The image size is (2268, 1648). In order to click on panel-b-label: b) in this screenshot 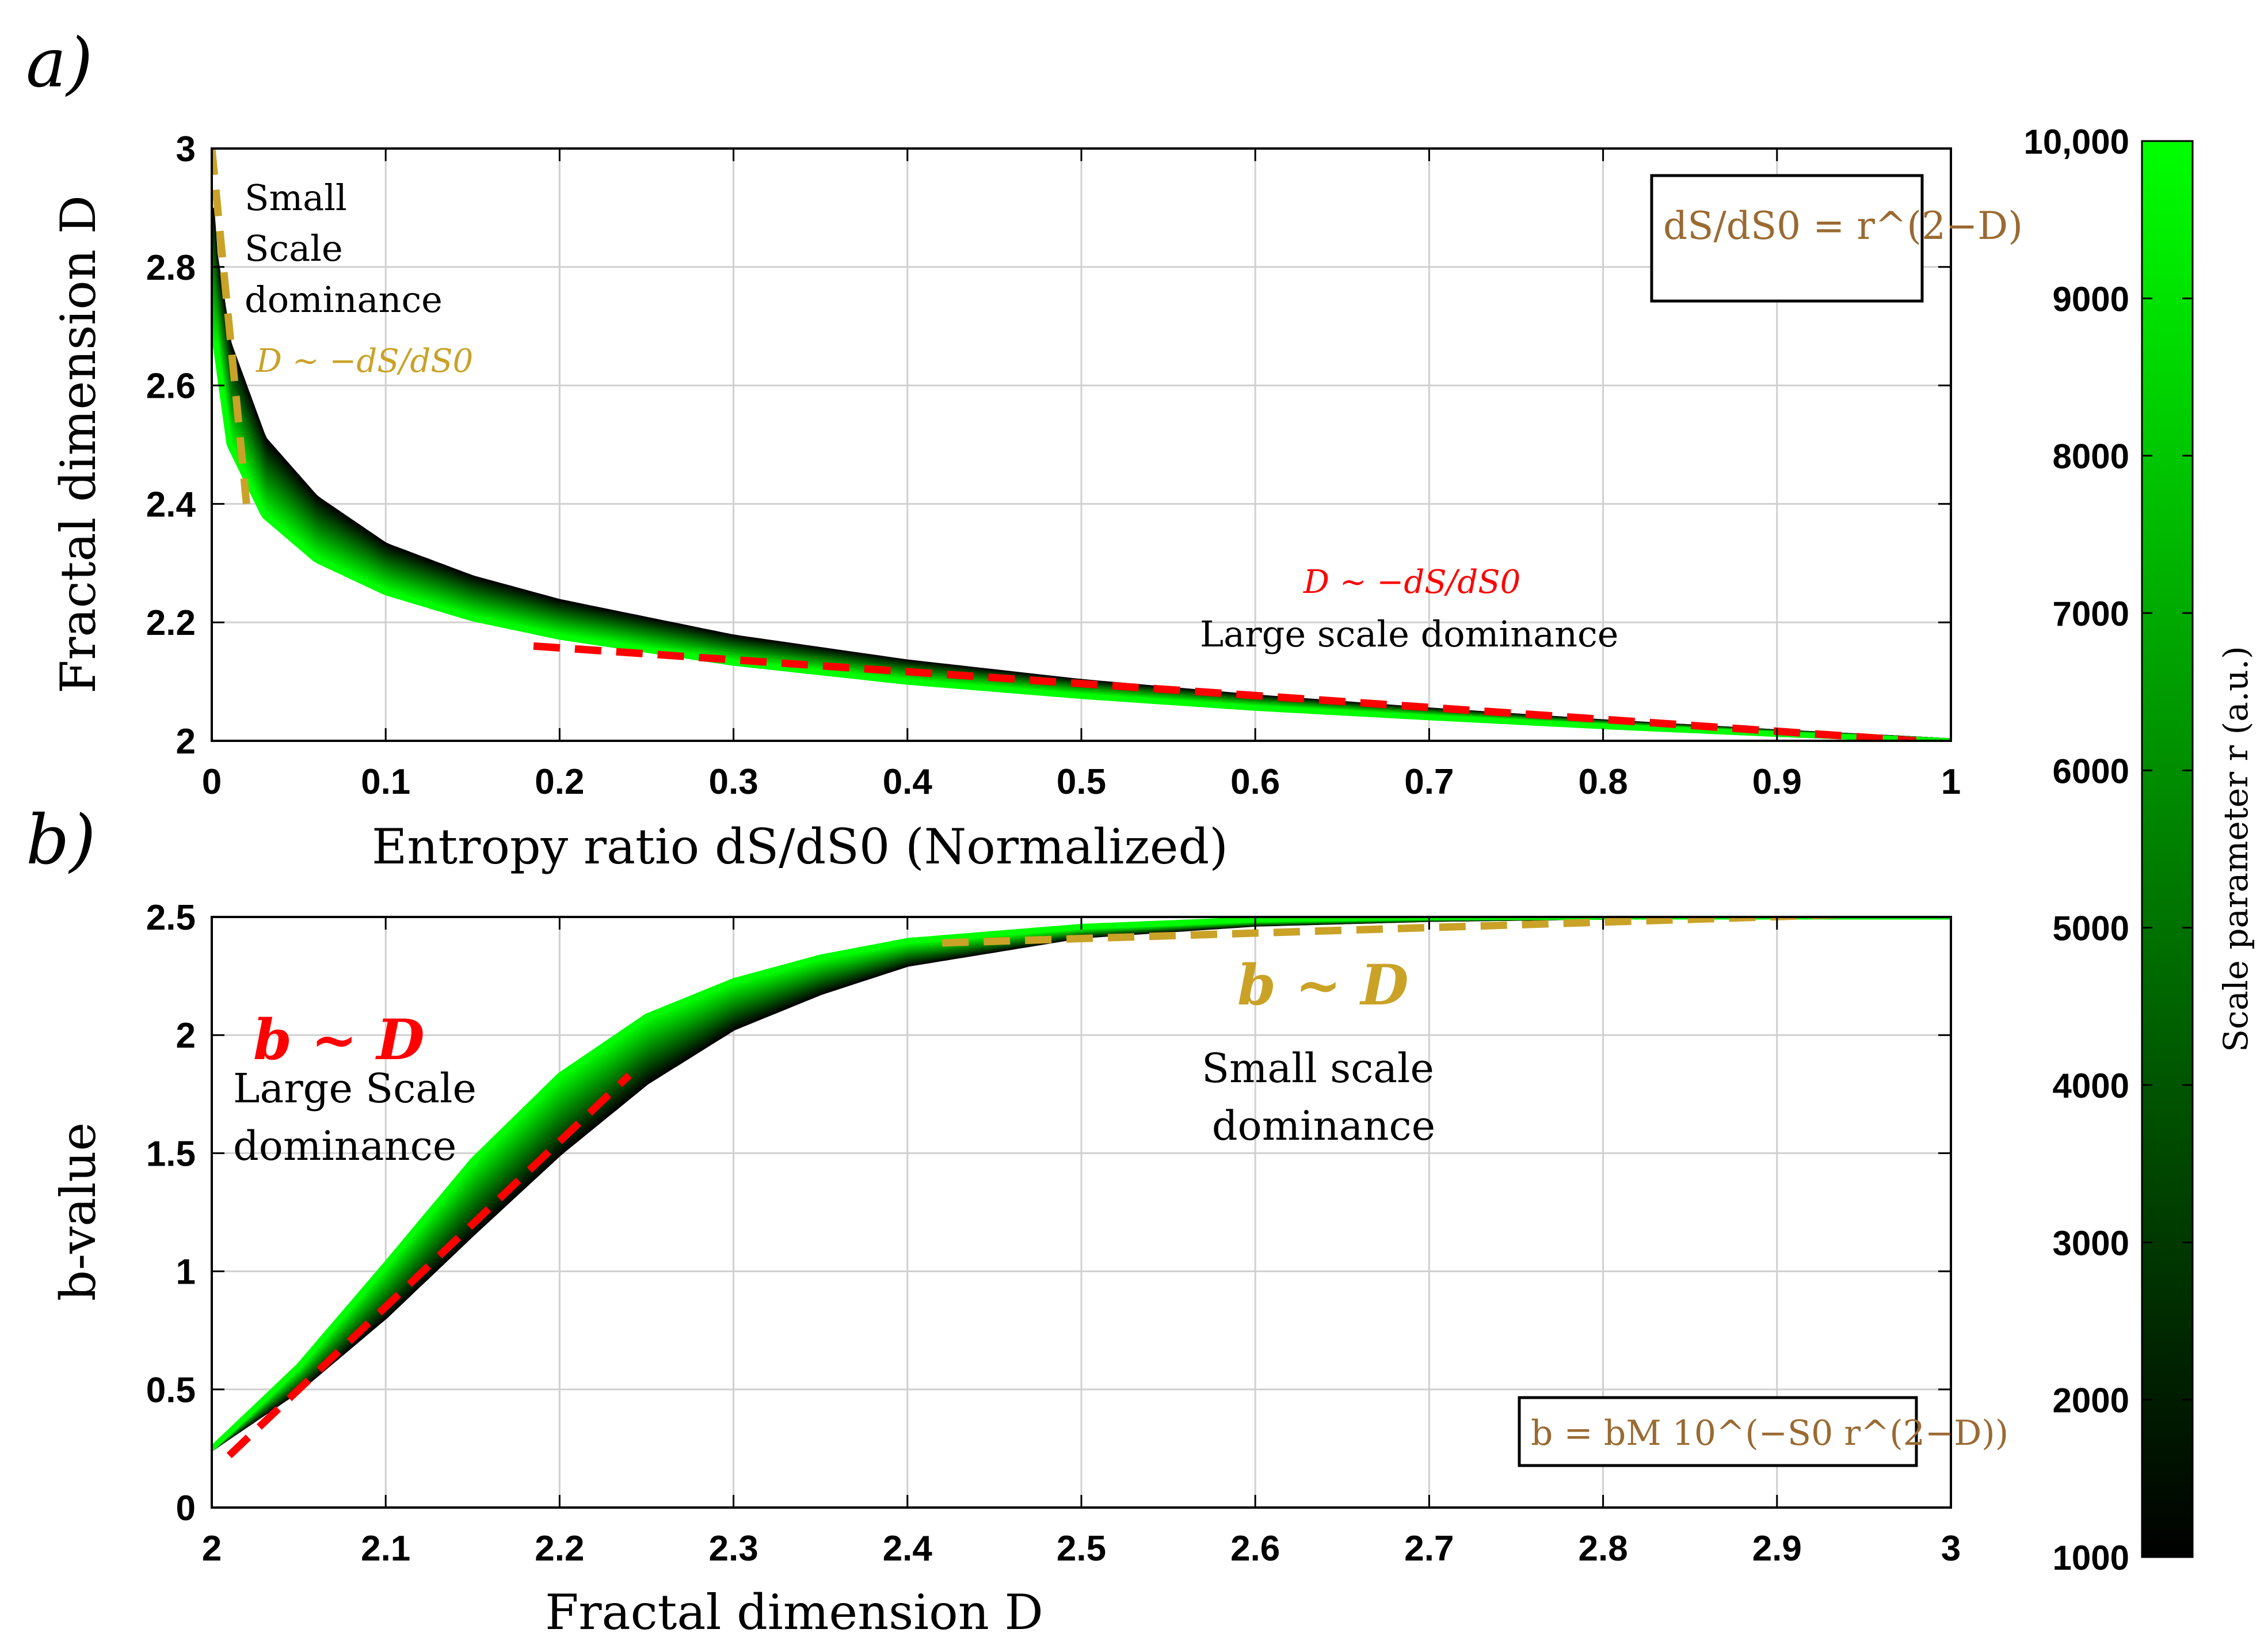, I will do `click(61, 840)`.